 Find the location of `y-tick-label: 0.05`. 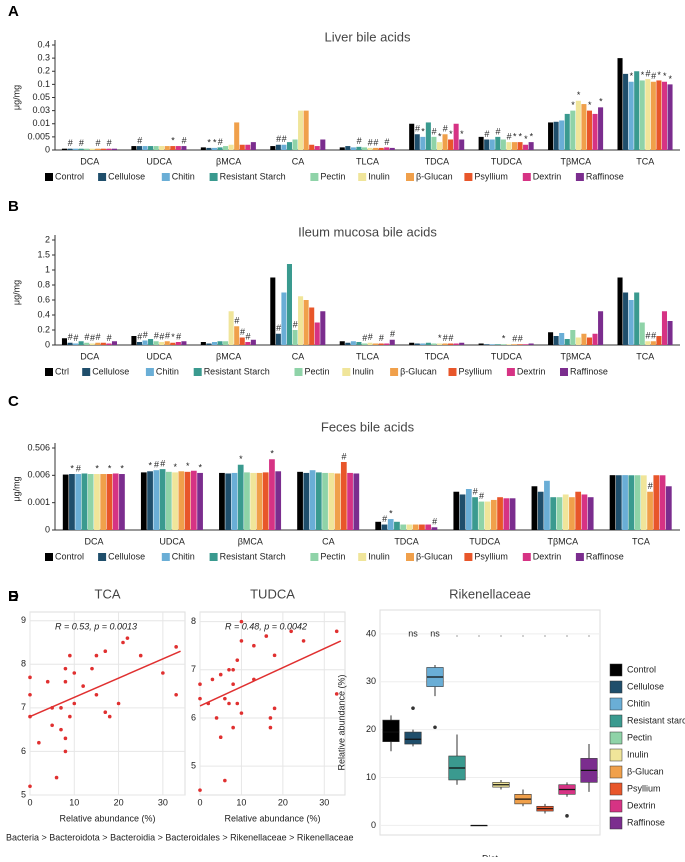

y-tick-label: 0.05 is located at coordinates (41, 97).